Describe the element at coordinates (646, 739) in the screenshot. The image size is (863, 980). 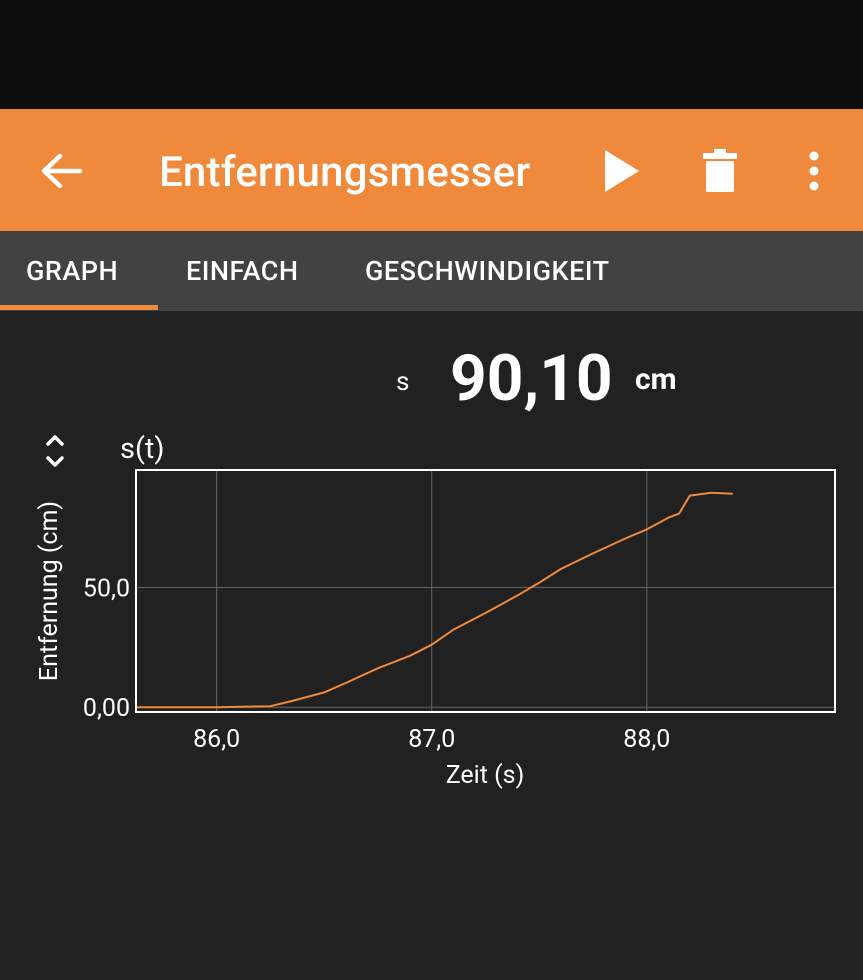
I see `x-tick-label: 88,0` at that location.